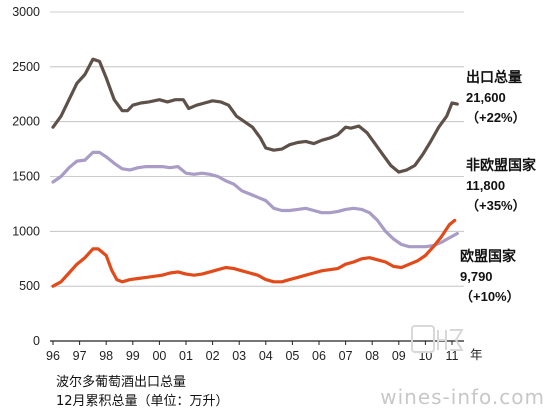 The image size is (553, 415). What do you see at coordinates (496, 205) in the screenshot?
I see `annotation-non-eu-change: （+35%）` at bounding box center [496, 205].